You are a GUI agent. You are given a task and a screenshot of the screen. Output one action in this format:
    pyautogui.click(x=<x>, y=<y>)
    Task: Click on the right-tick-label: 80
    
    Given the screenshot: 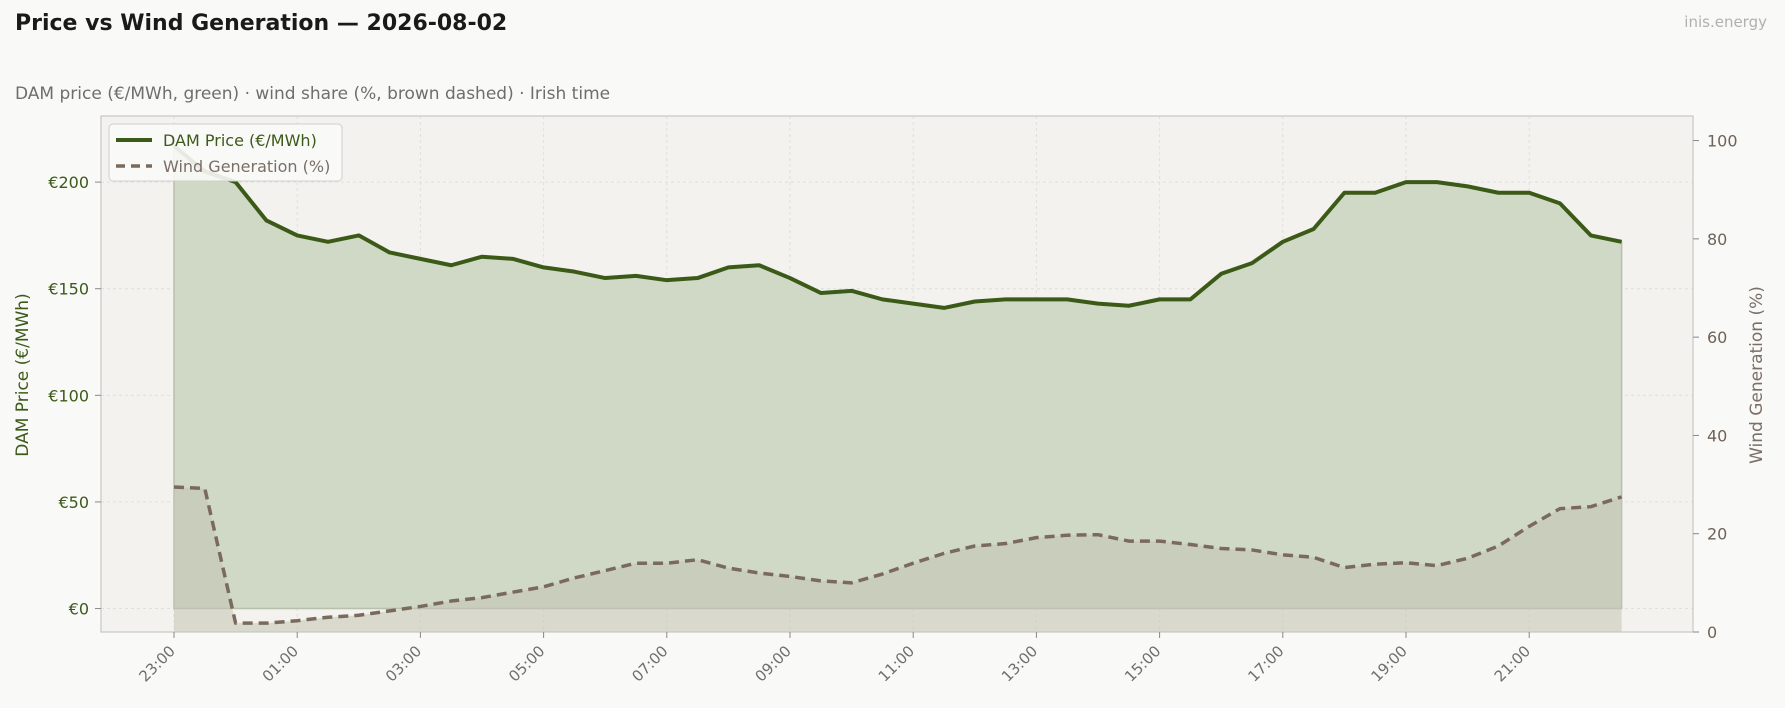 What is the action you would take?
    pyautogui.click(x=1717, y=239)
    